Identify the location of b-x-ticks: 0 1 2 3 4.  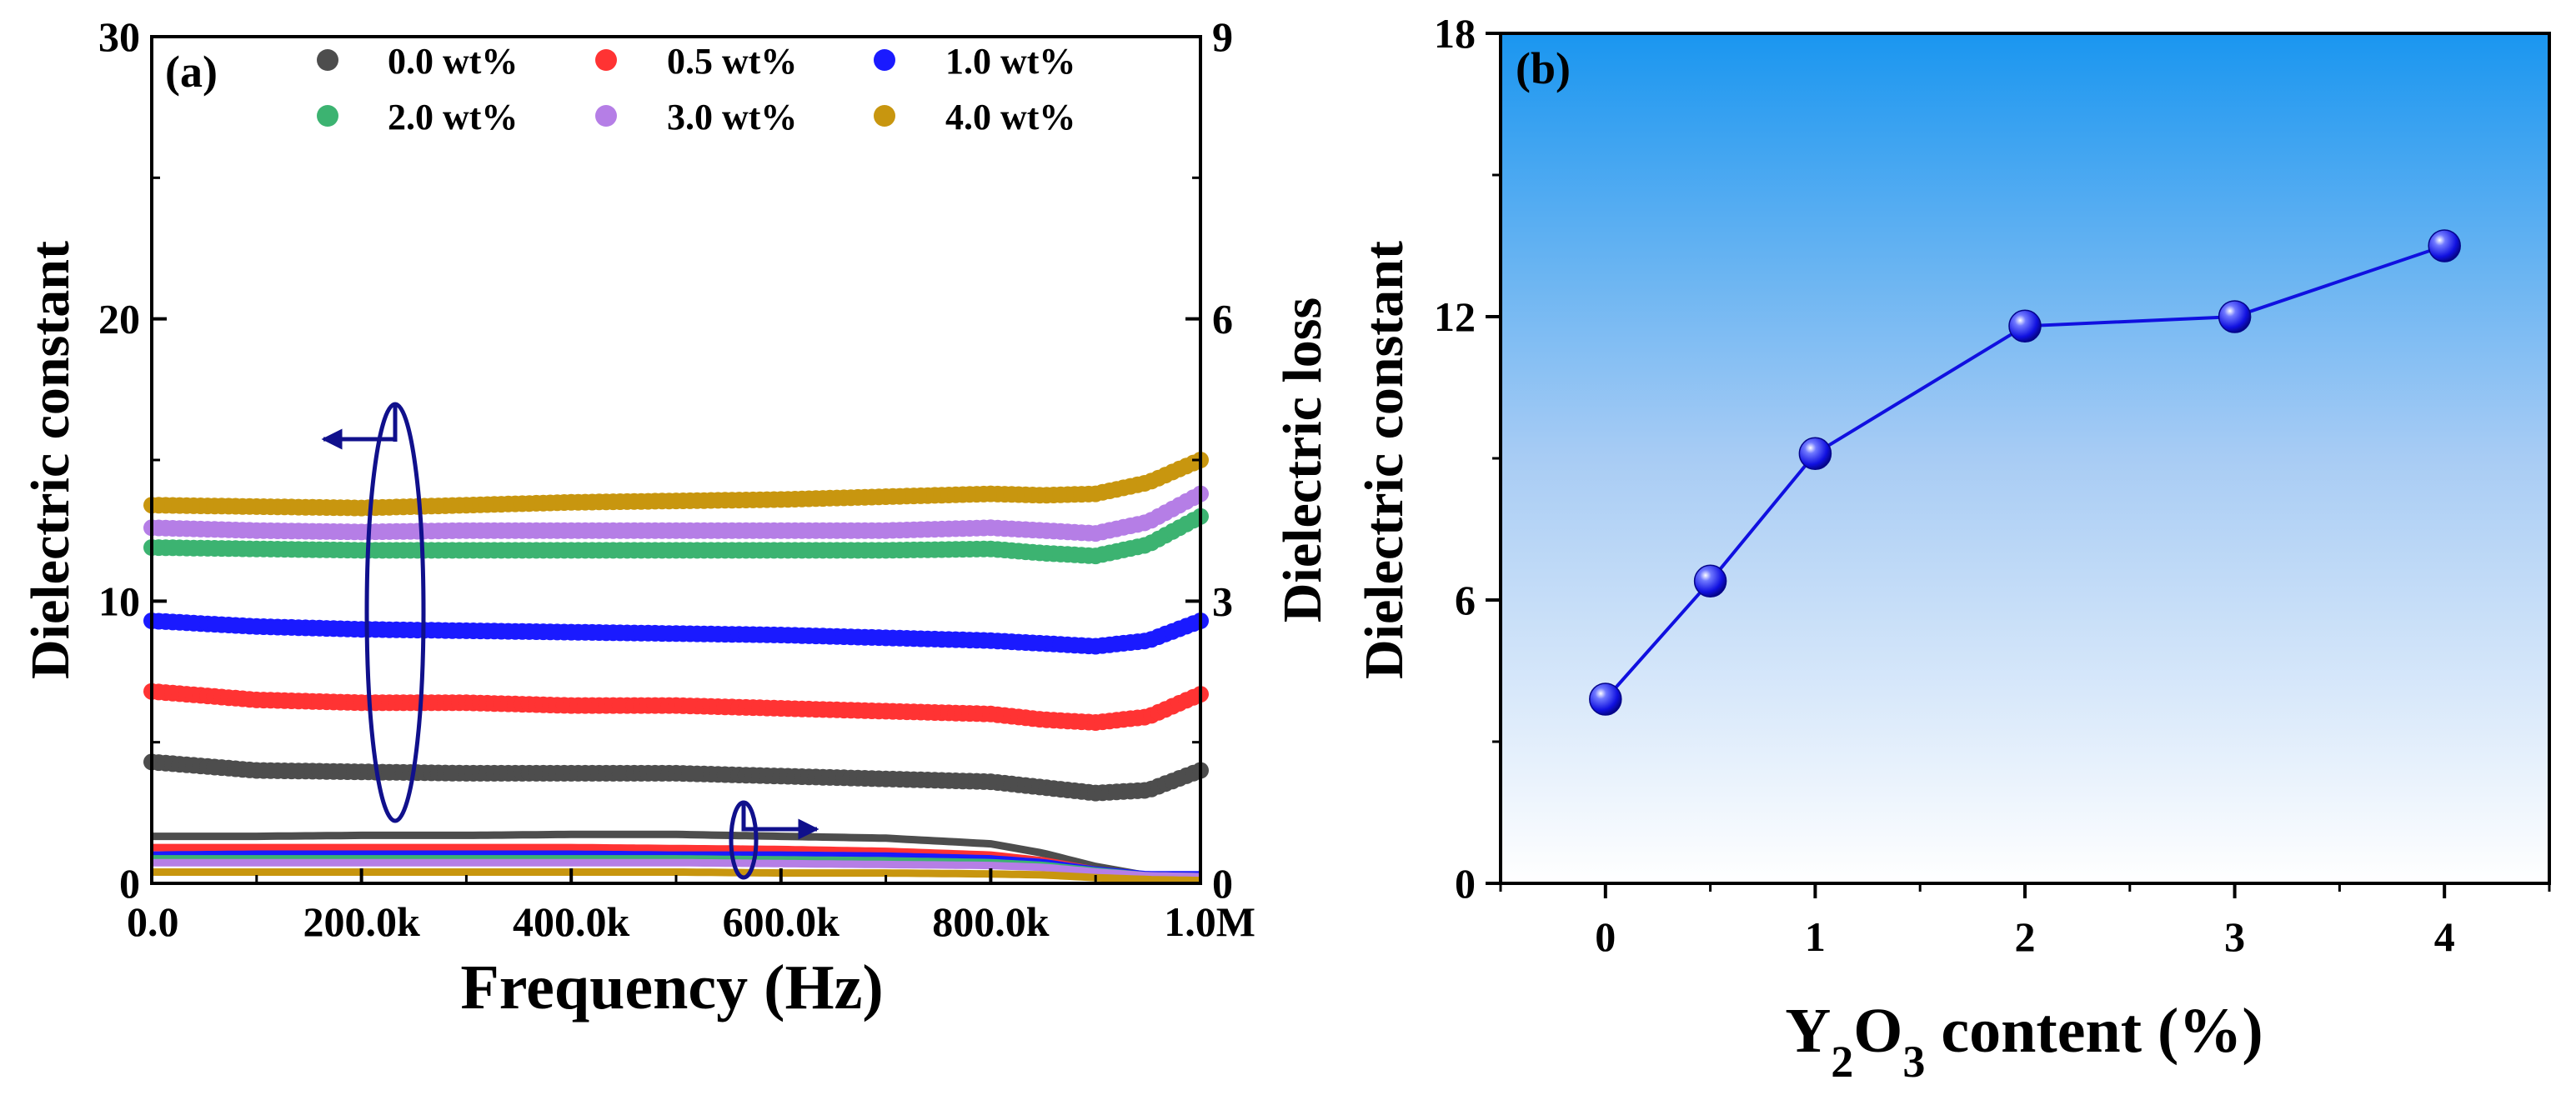
(2025, 921).